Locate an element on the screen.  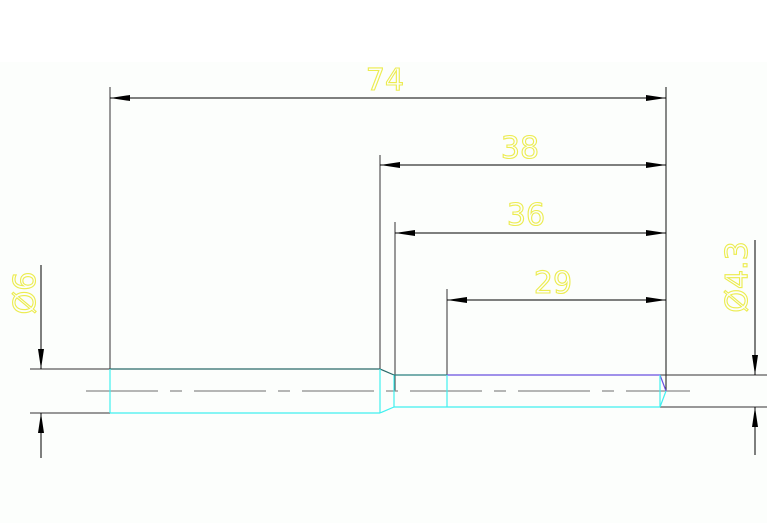
dim-74-label: 74 is located at coordinates (385, 80).